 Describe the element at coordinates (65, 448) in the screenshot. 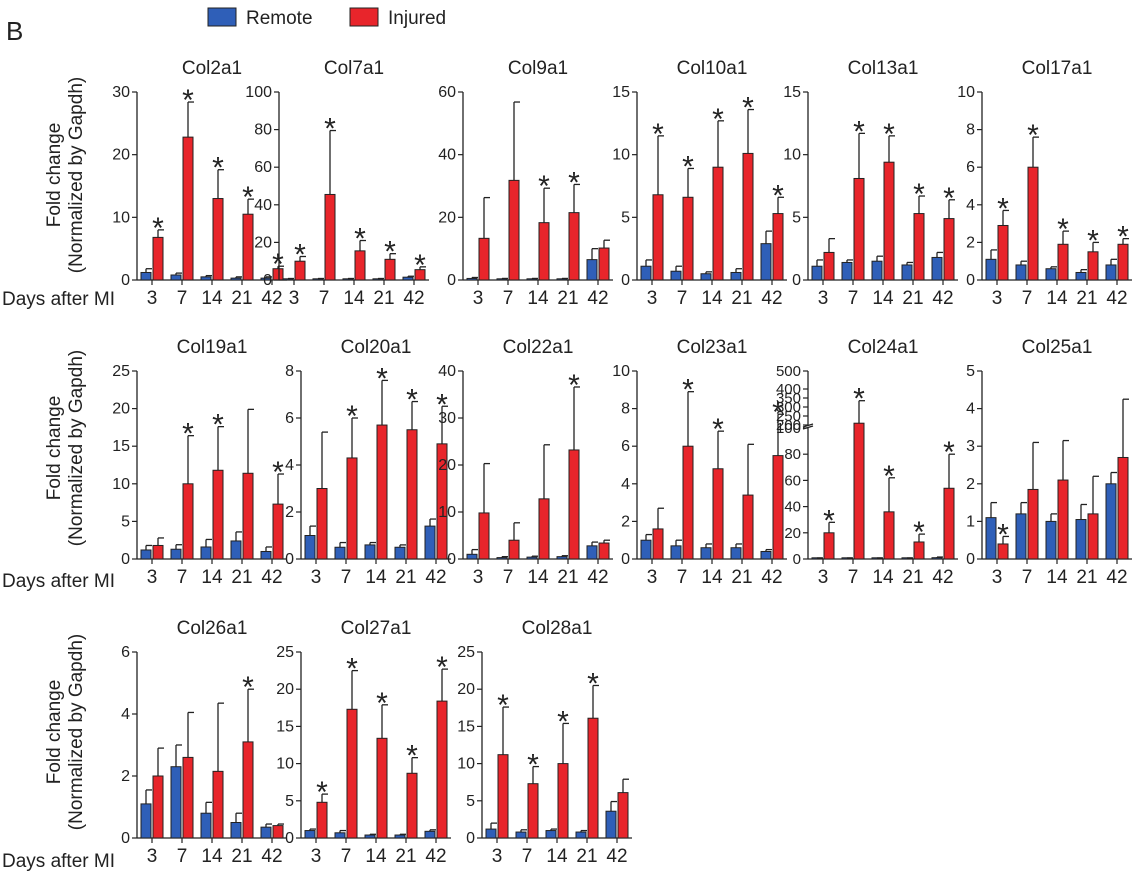

I see `y-axis-title-row-2: Fold change (Normalized by Gapdh)` at that location.